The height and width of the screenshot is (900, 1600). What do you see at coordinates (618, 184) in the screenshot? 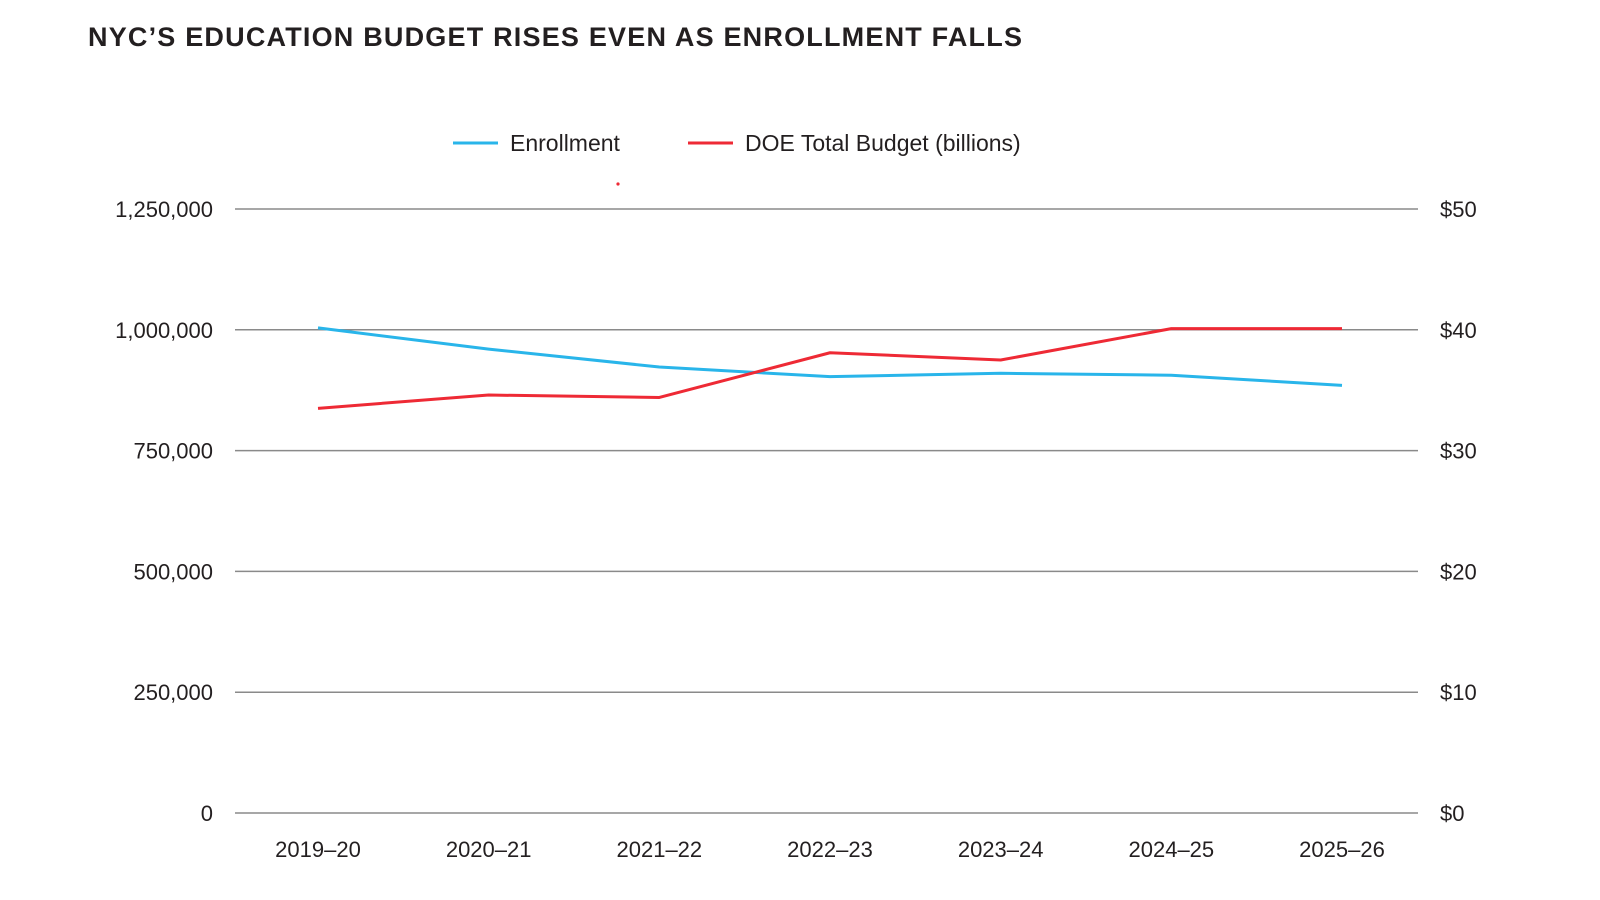
I see `stray-dot` at bounding box center [618, 184].